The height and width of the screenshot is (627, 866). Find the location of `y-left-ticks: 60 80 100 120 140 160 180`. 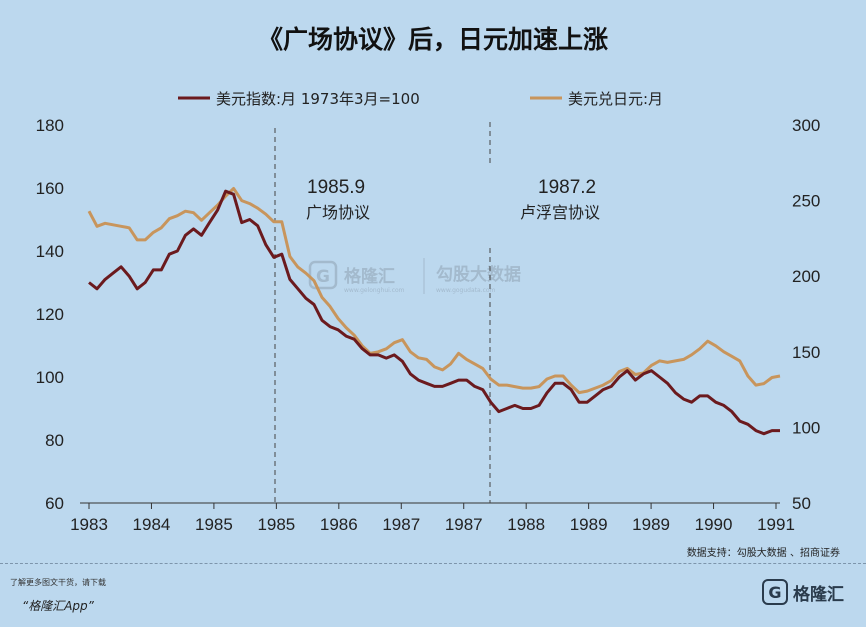

y-left-ticks: 60 80 100 120 140 160 180 is located at coordinates (50, 314).